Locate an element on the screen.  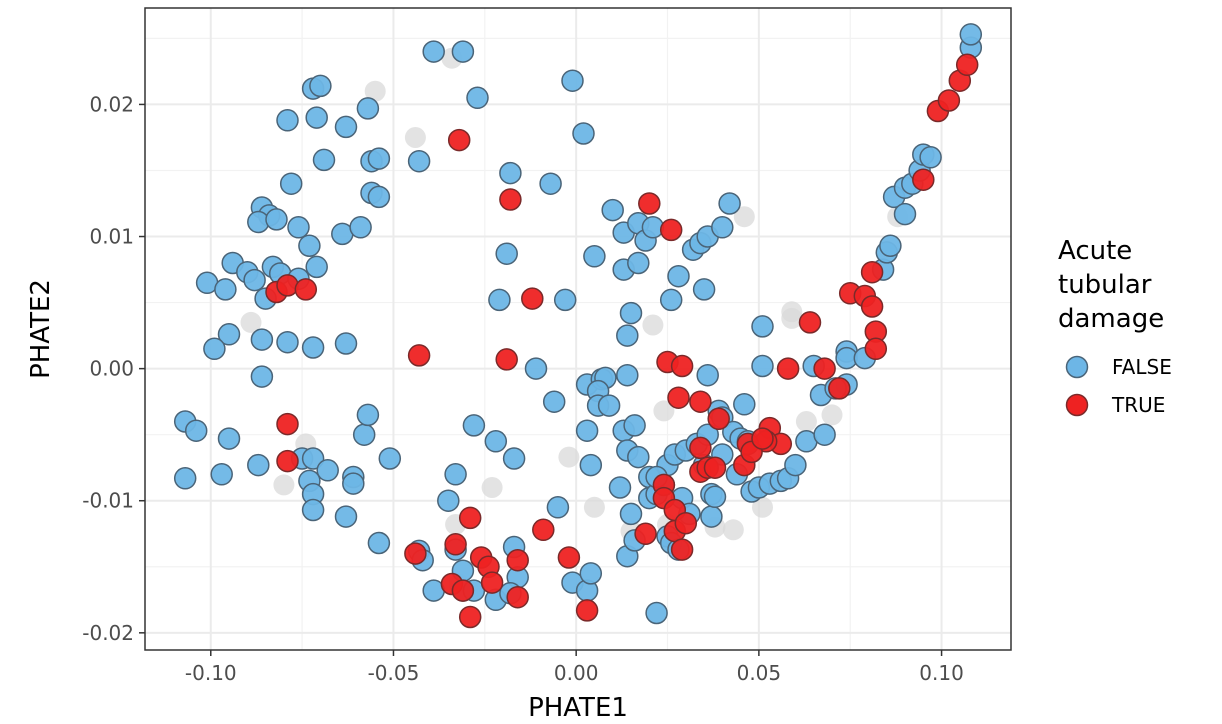
x-tick-label: 0.00 is located at coordinates (576, 673).